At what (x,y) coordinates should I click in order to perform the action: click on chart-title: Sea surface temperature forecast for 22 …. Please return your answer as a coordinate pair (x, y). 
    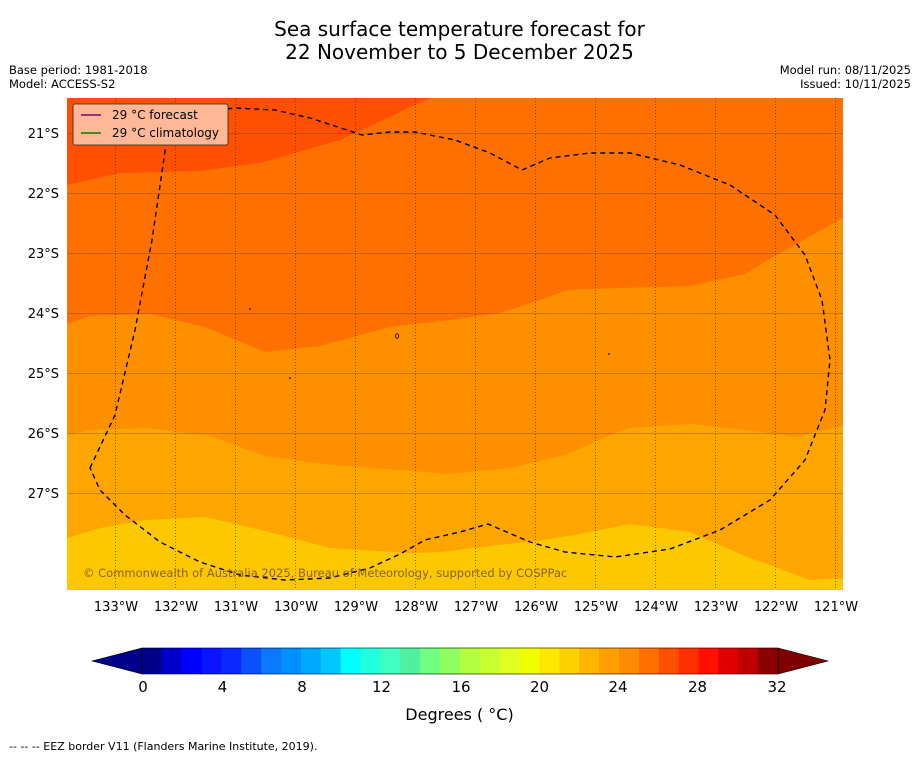
    Looking at the image, I should click on (459, 41).